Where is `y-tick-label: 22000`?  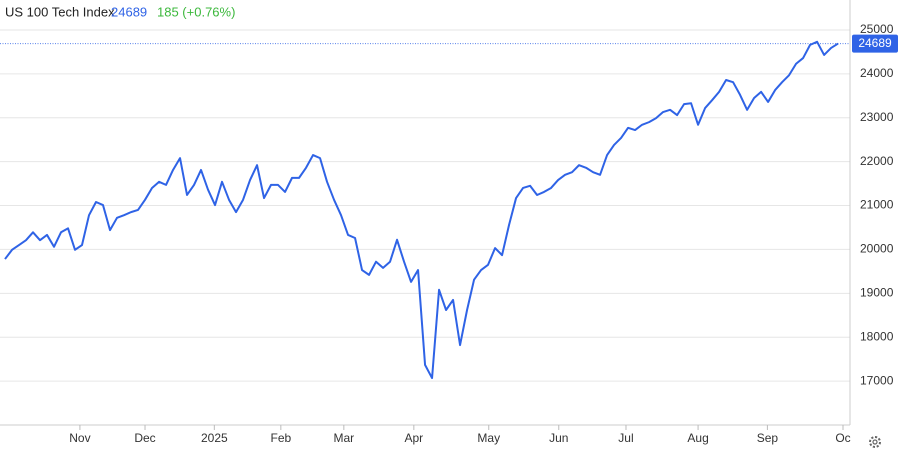 y-tick-label: 22000 is located at coordinates (877, 161).